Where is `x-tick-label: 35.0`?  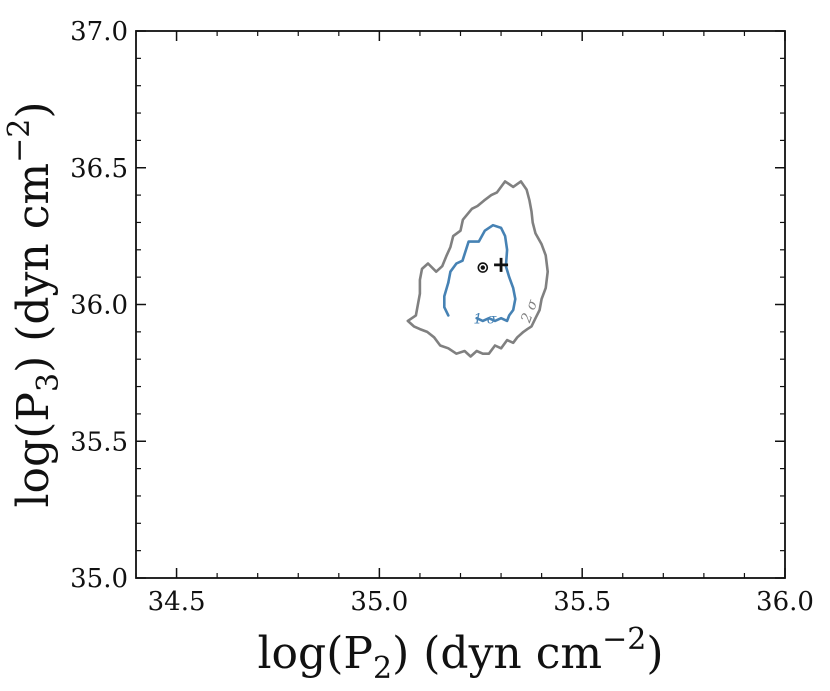
x-tick-label: 35.0 is located at coordinates (379, 602).